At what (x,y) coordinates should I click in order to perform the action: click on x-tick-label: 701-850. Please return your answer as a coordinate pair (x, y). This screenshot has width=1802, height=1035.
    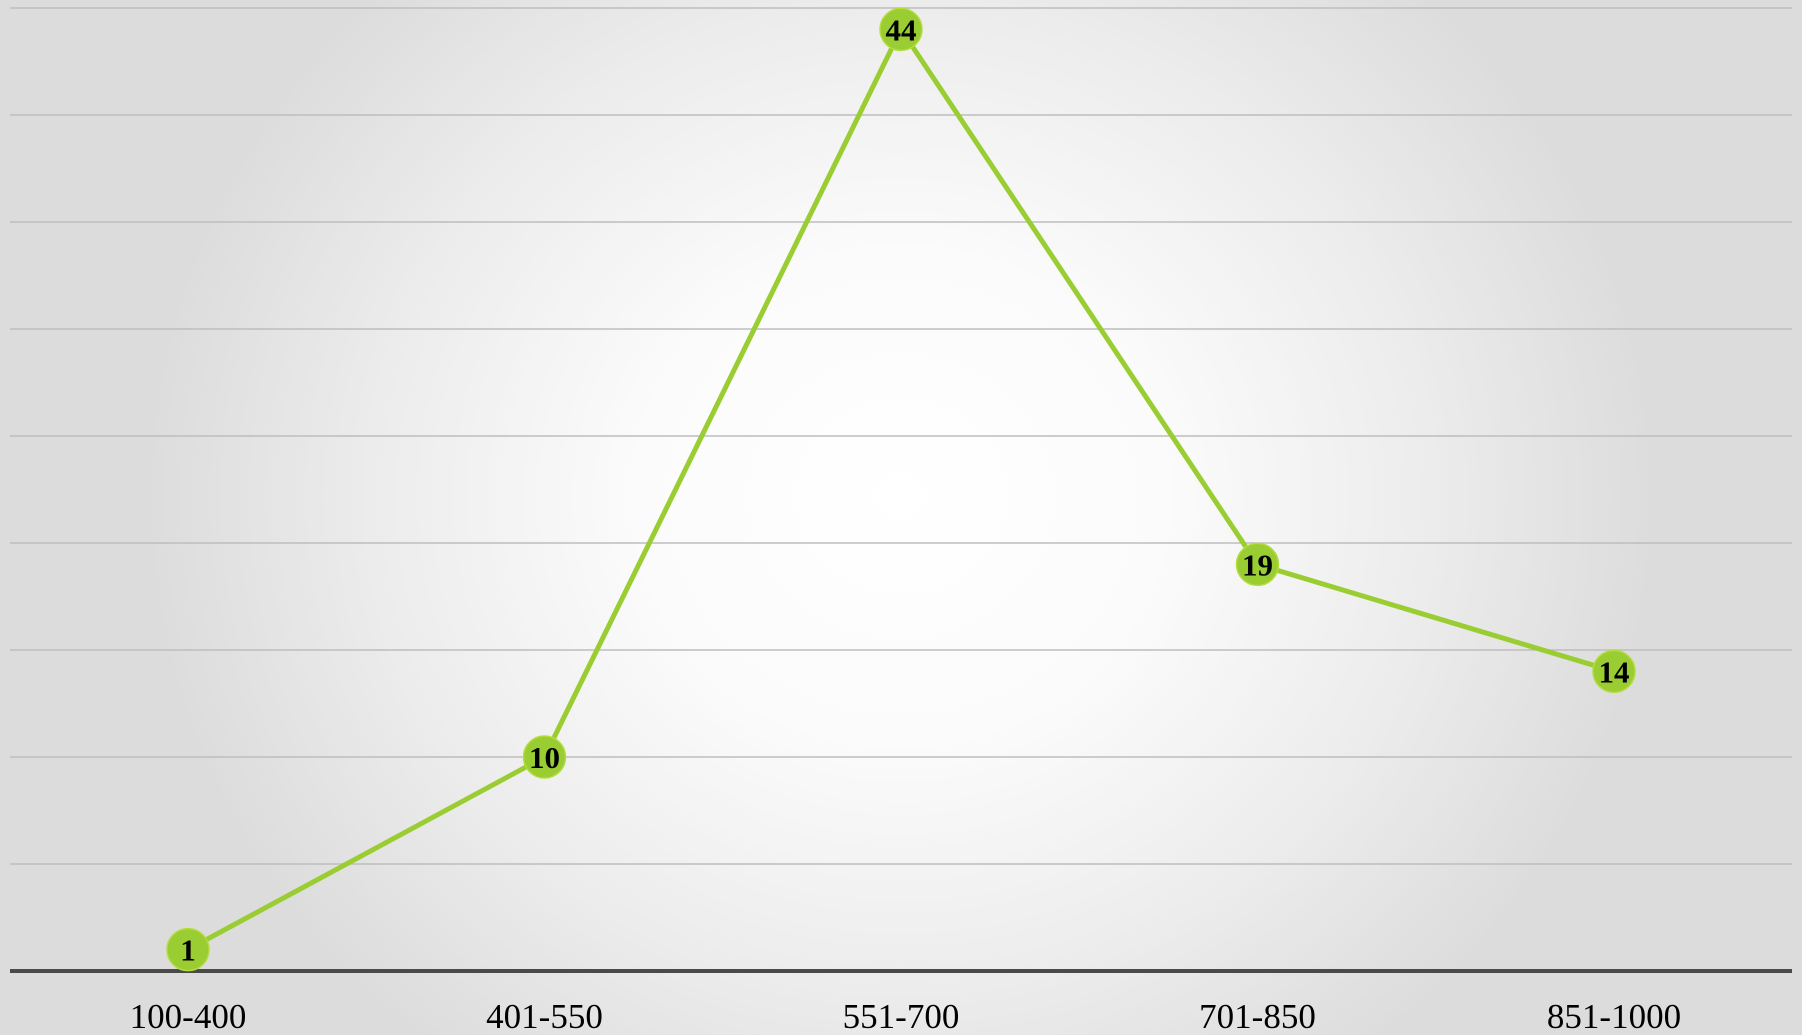
    Looking at the image, I should click on (1257, 1016).